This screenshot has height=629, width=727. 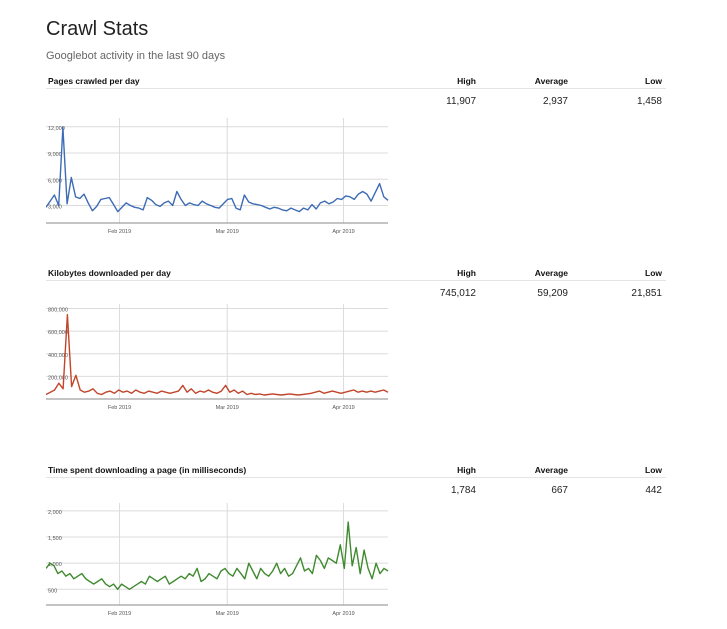 What do you see at coordinates (463, 490) in the screenshot?
I see `stat-high: 1,784` at bounding box center [463, 490].